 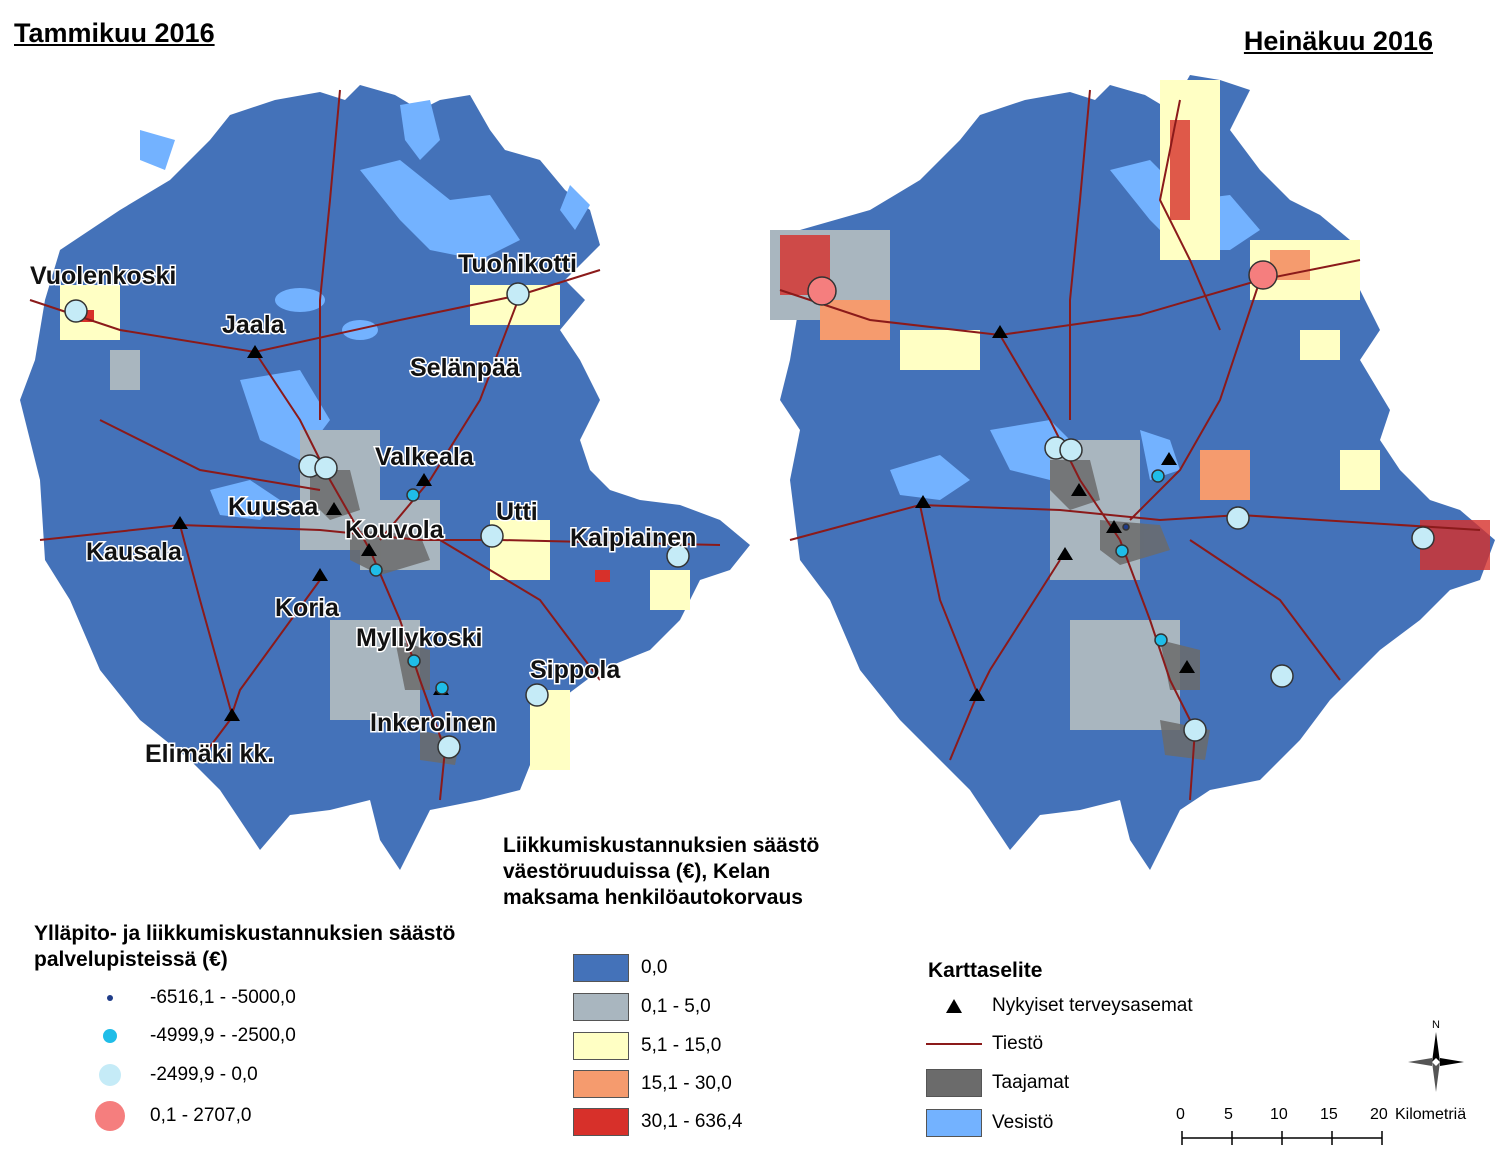 What do you see at coordinates (1279, 1114) in the screenshot?
I see `scale-tick-label: 10` at bounding box center [1279, 1114].